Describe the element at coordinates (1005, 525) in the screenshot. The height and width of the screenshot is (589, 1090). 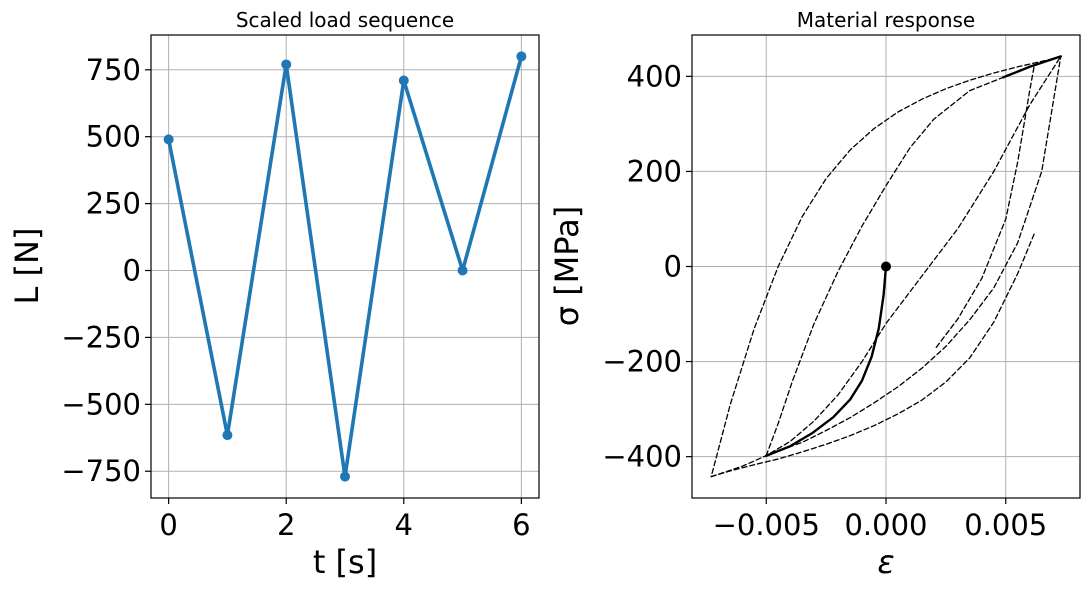
I see `x-tick-label: 0.005` at that location.